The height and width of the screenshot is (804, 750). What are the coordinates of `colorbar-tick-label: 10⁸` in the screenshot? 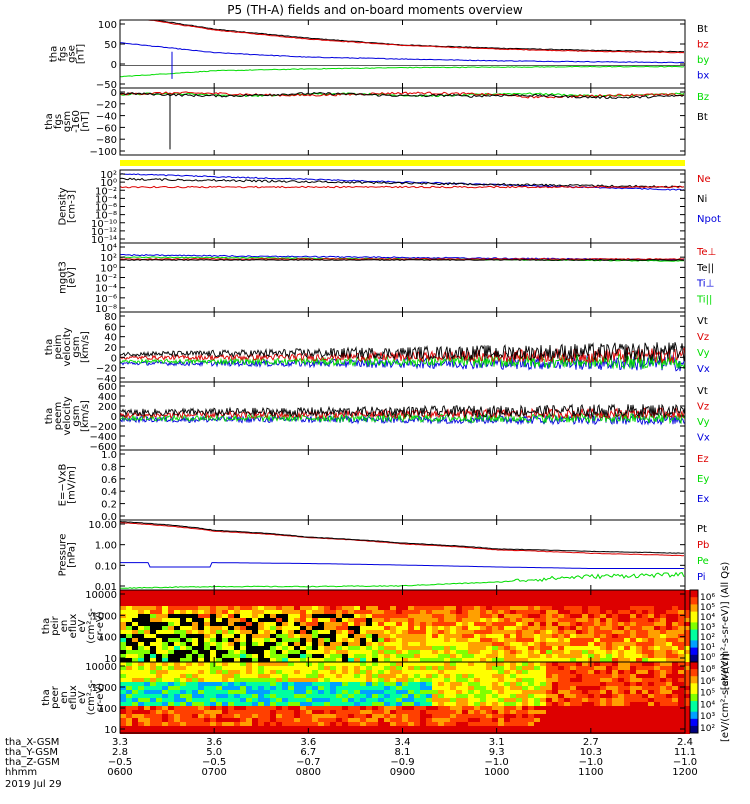 It's located at (707, 670).